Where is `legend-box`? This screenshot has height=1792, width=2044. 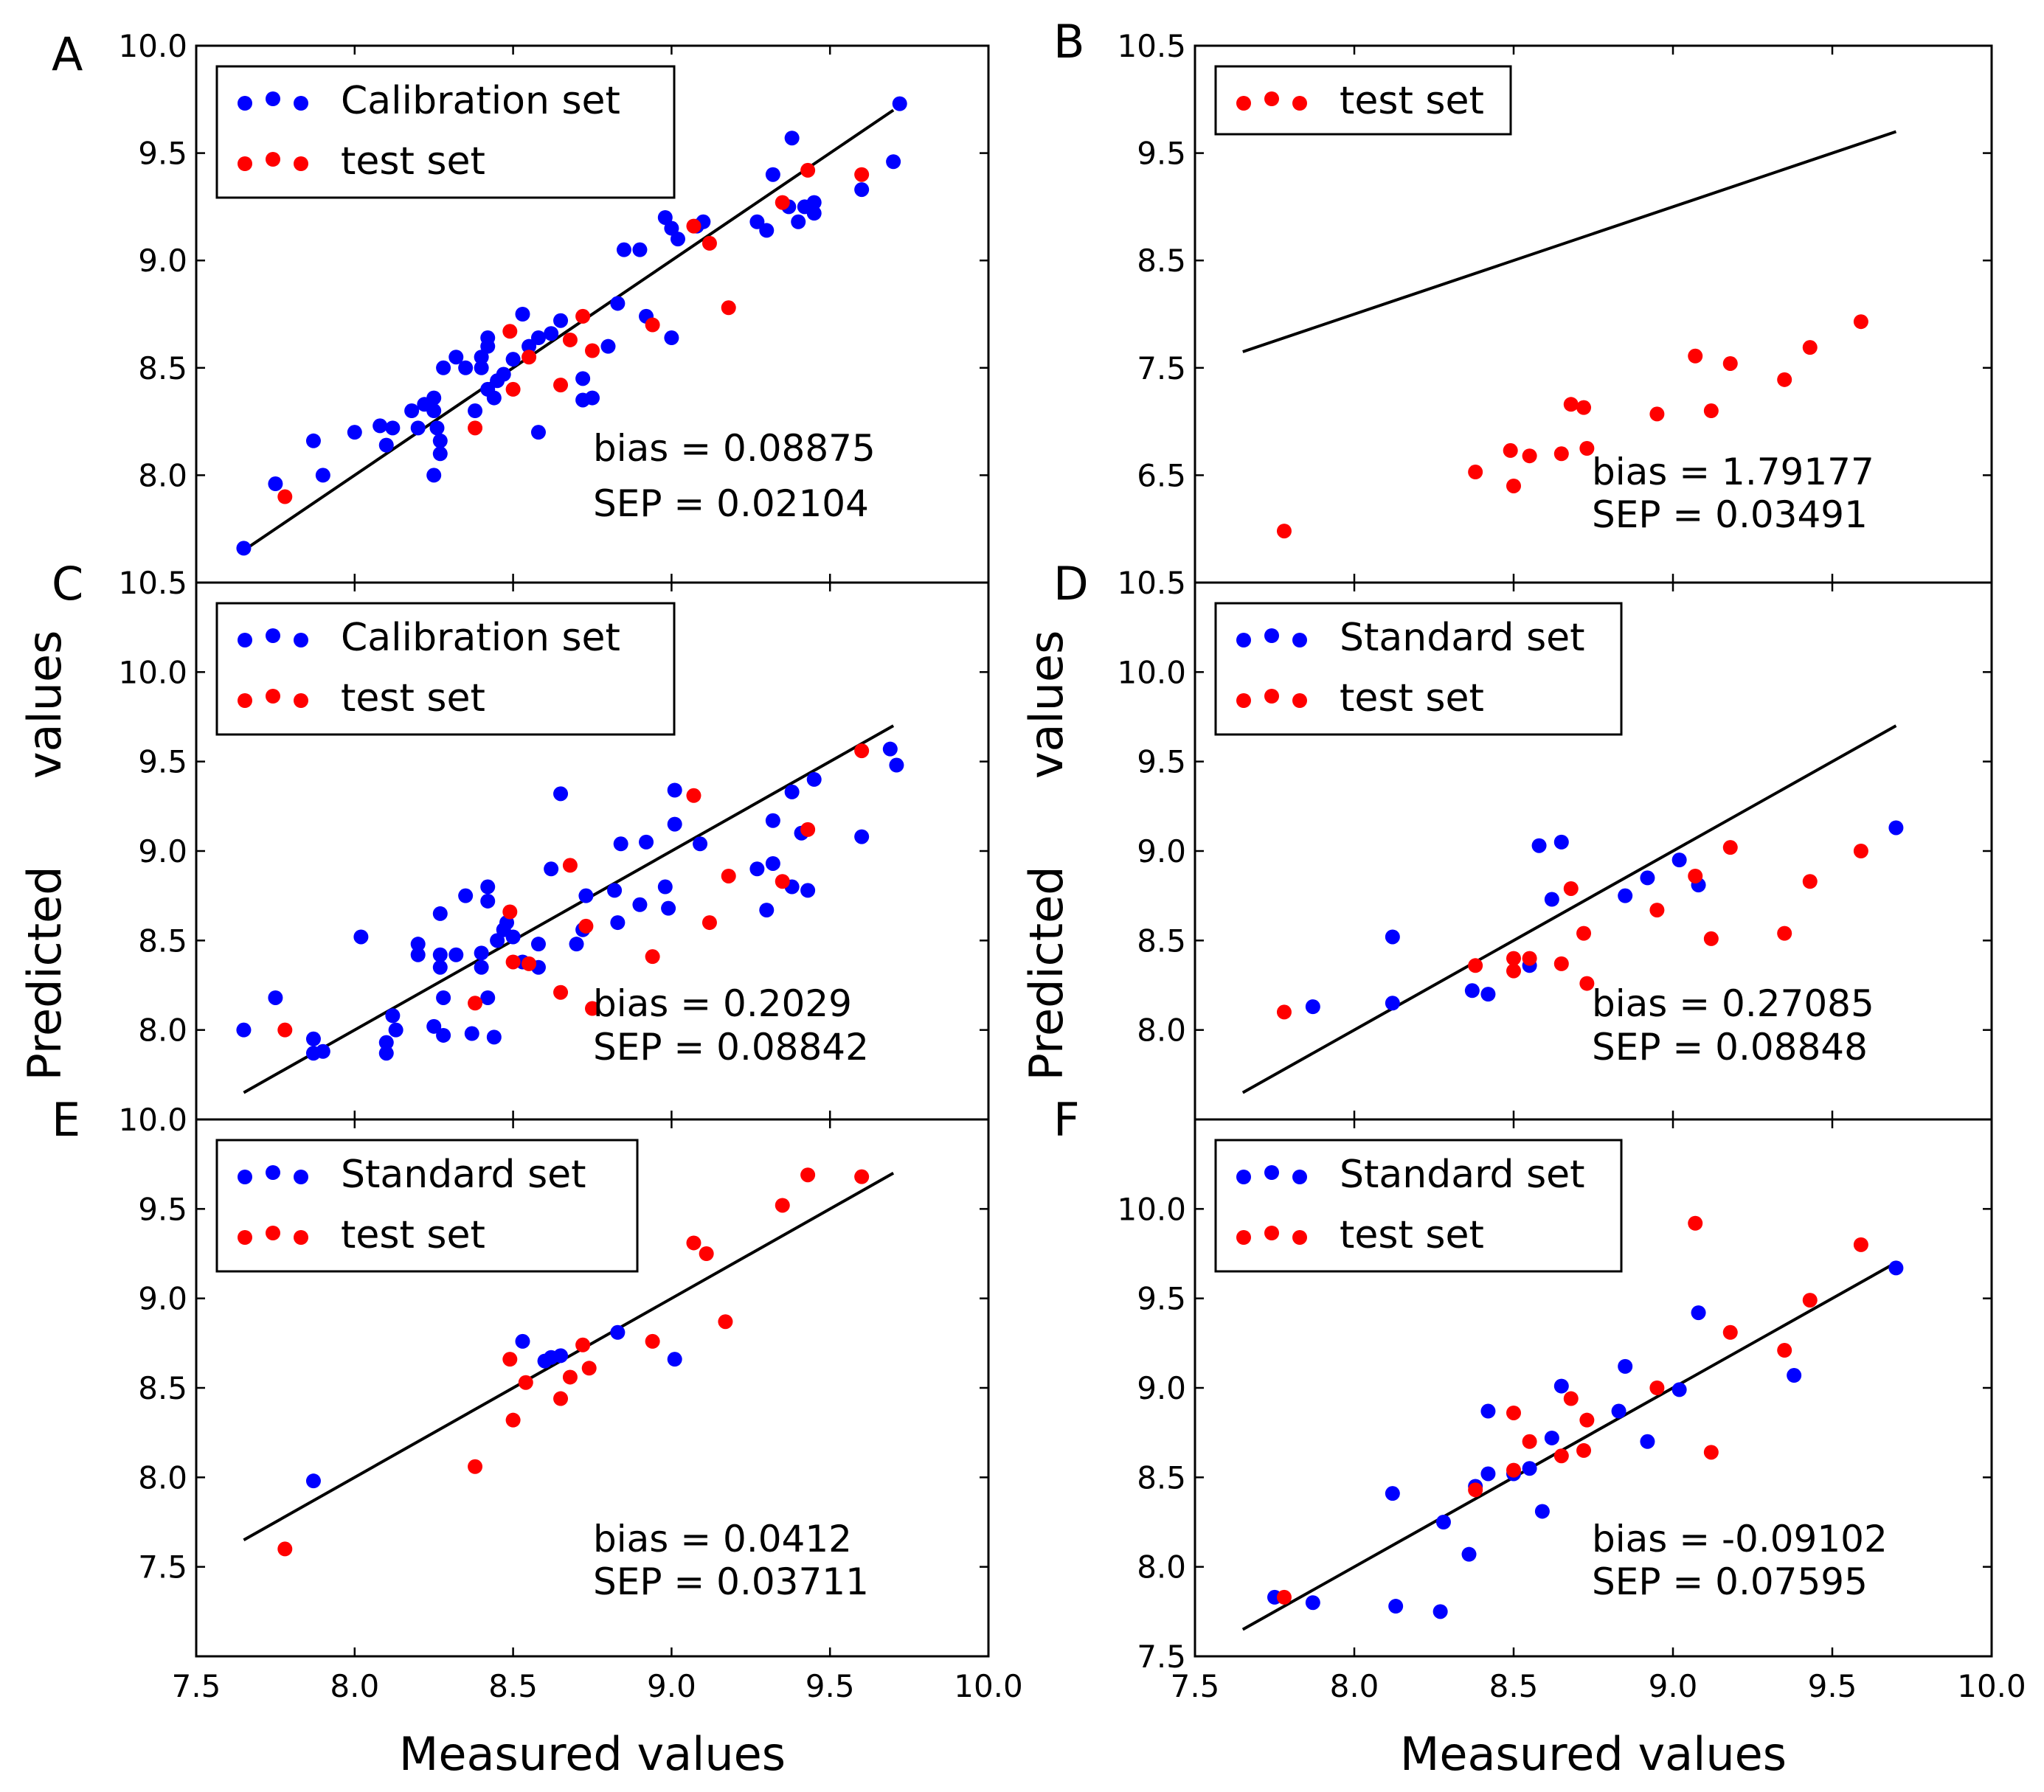 legend-box is located at coordinates (445, 132).